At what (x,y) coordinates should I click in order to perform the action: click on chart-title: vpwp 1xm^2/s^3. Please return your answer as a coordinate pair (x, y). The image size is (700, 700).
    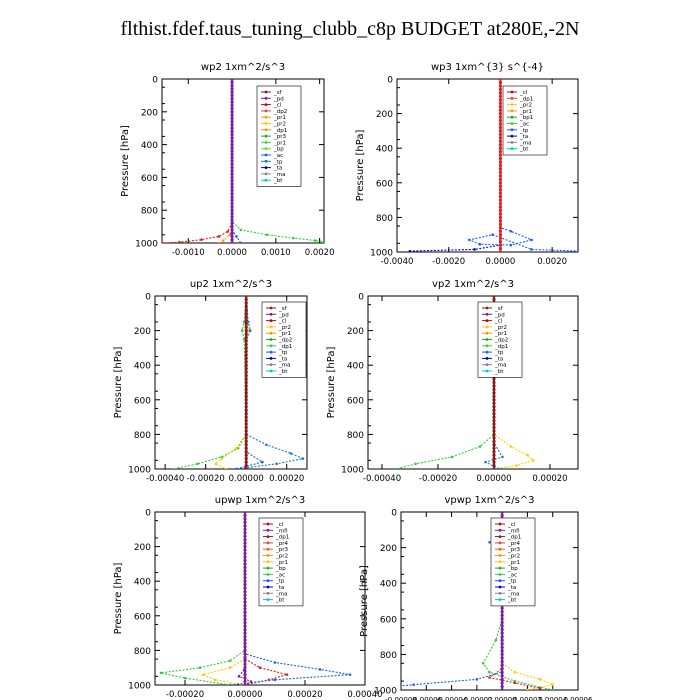
    Looking at the image, I should click on (489, 500).